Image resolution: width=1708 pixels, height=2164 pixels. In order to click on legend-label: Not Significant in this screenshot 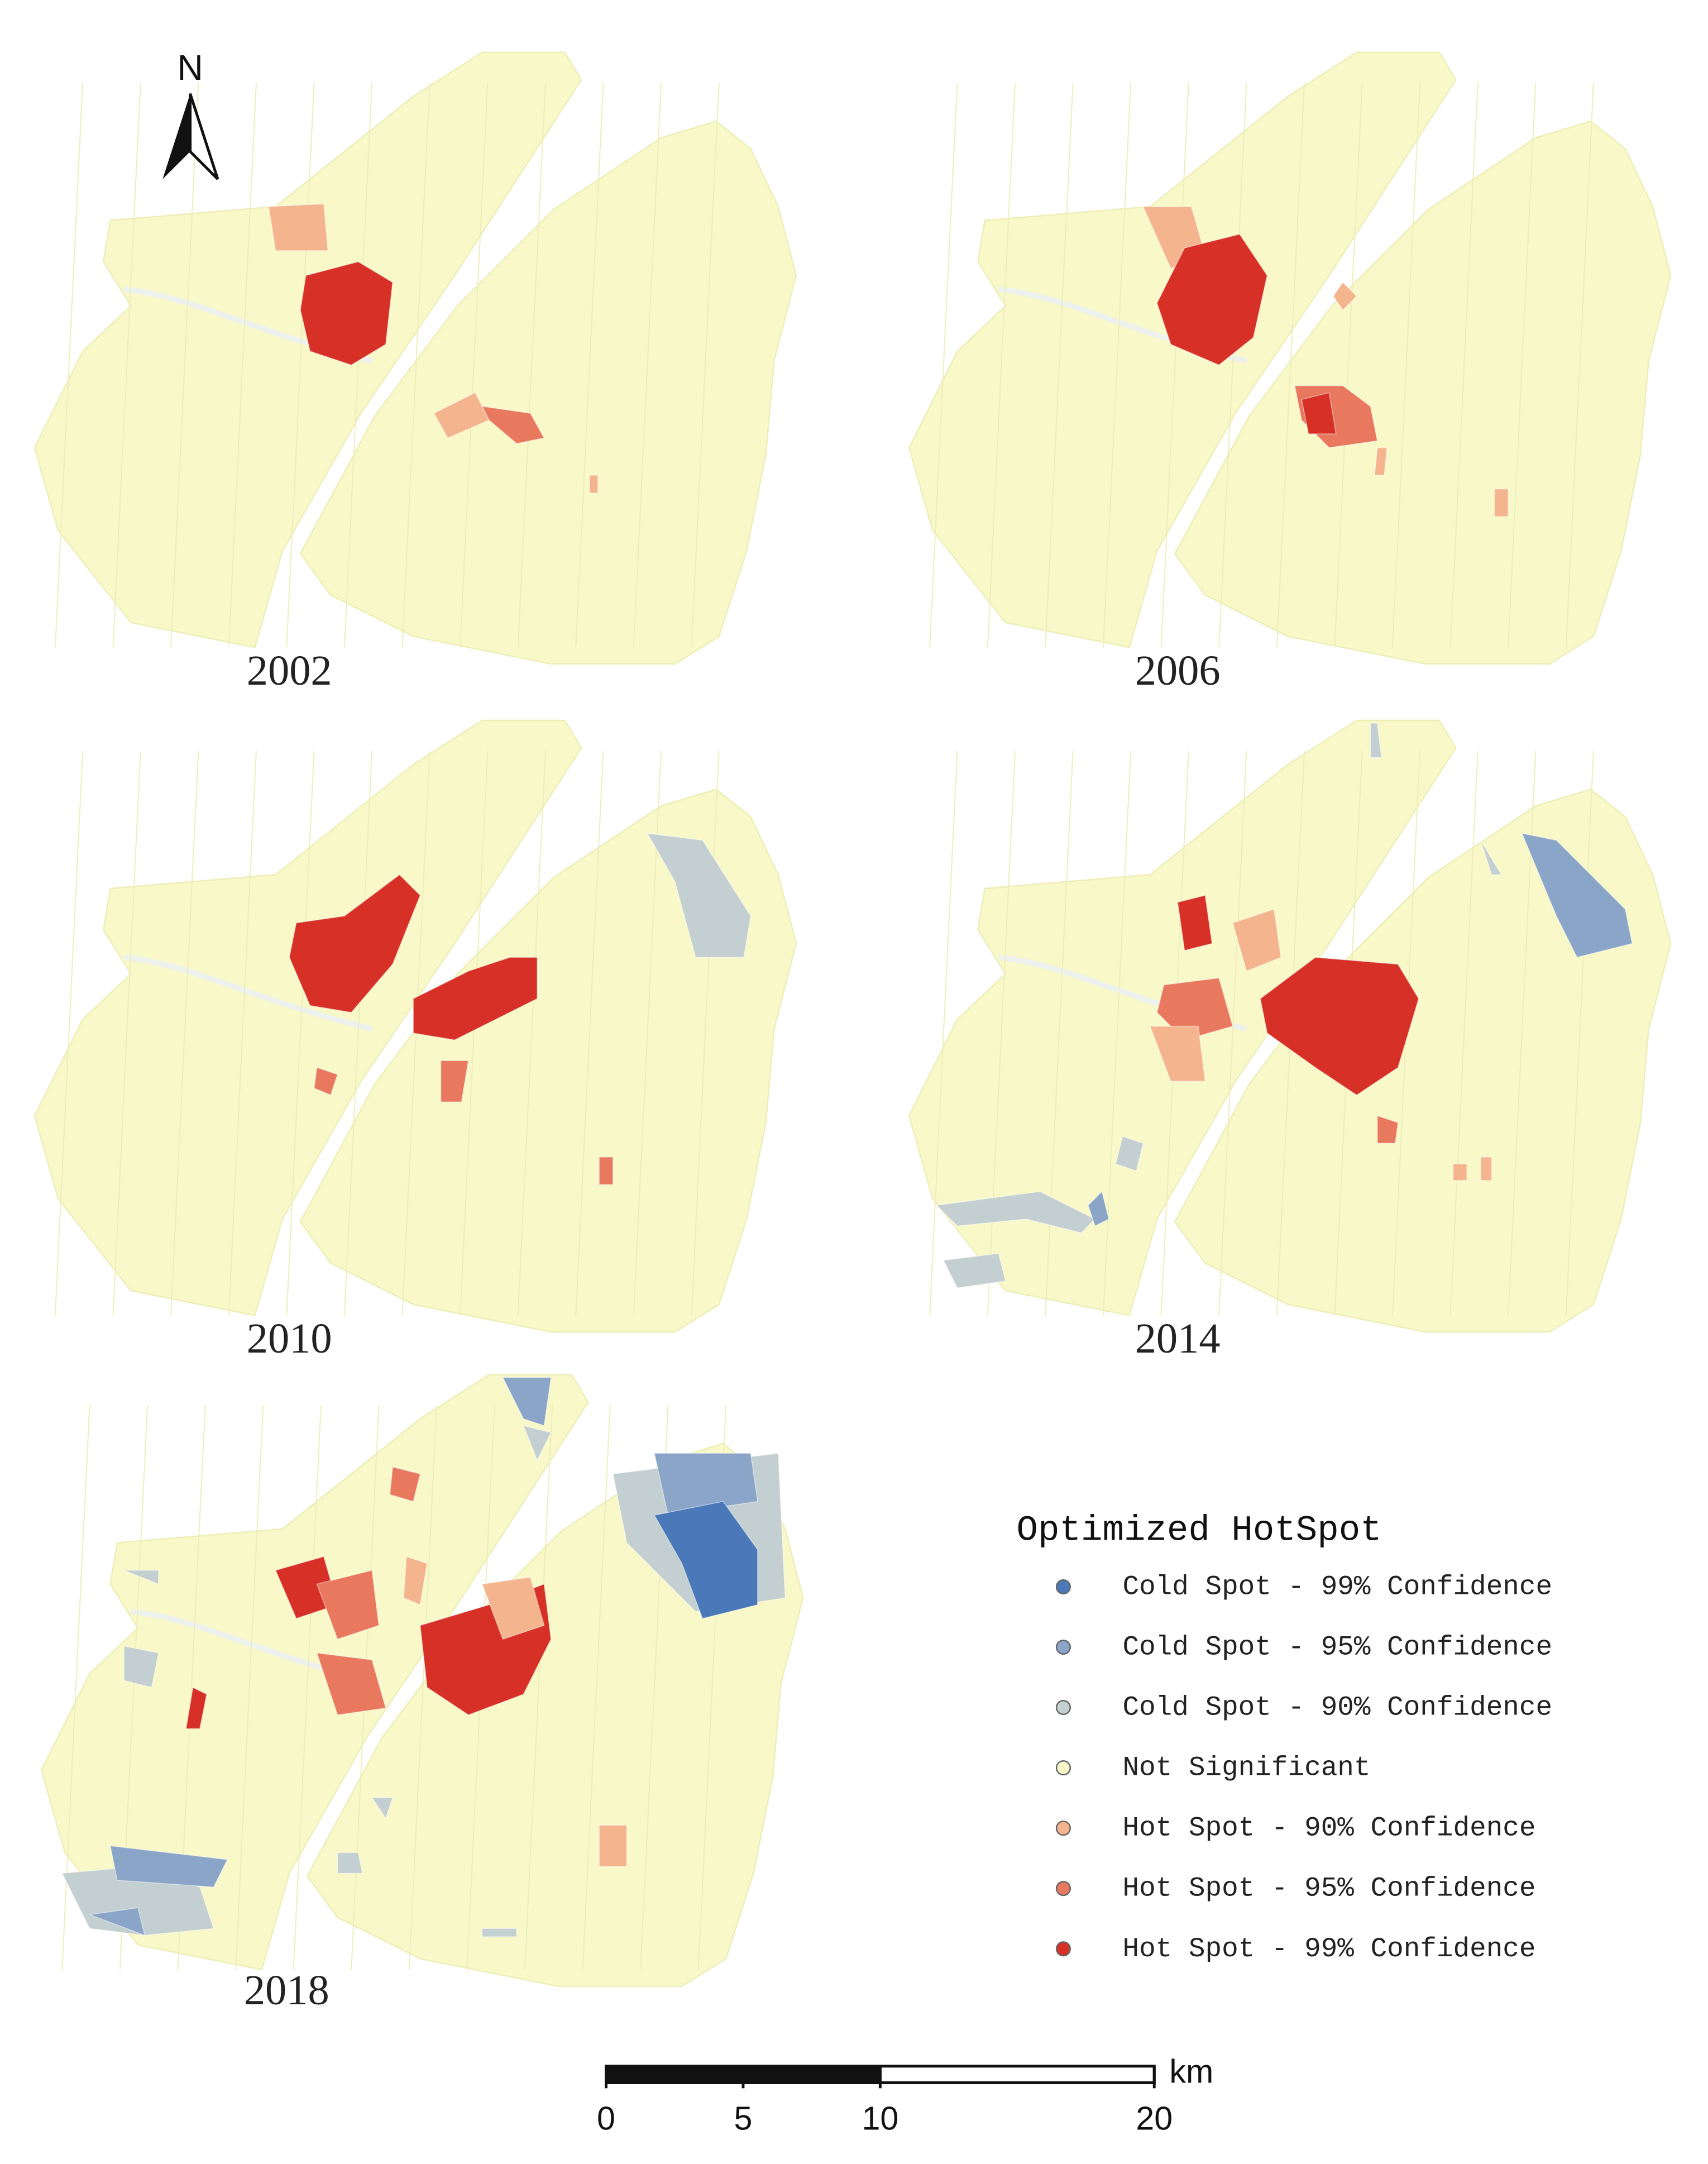, I will do `click(1246, 1768)`.